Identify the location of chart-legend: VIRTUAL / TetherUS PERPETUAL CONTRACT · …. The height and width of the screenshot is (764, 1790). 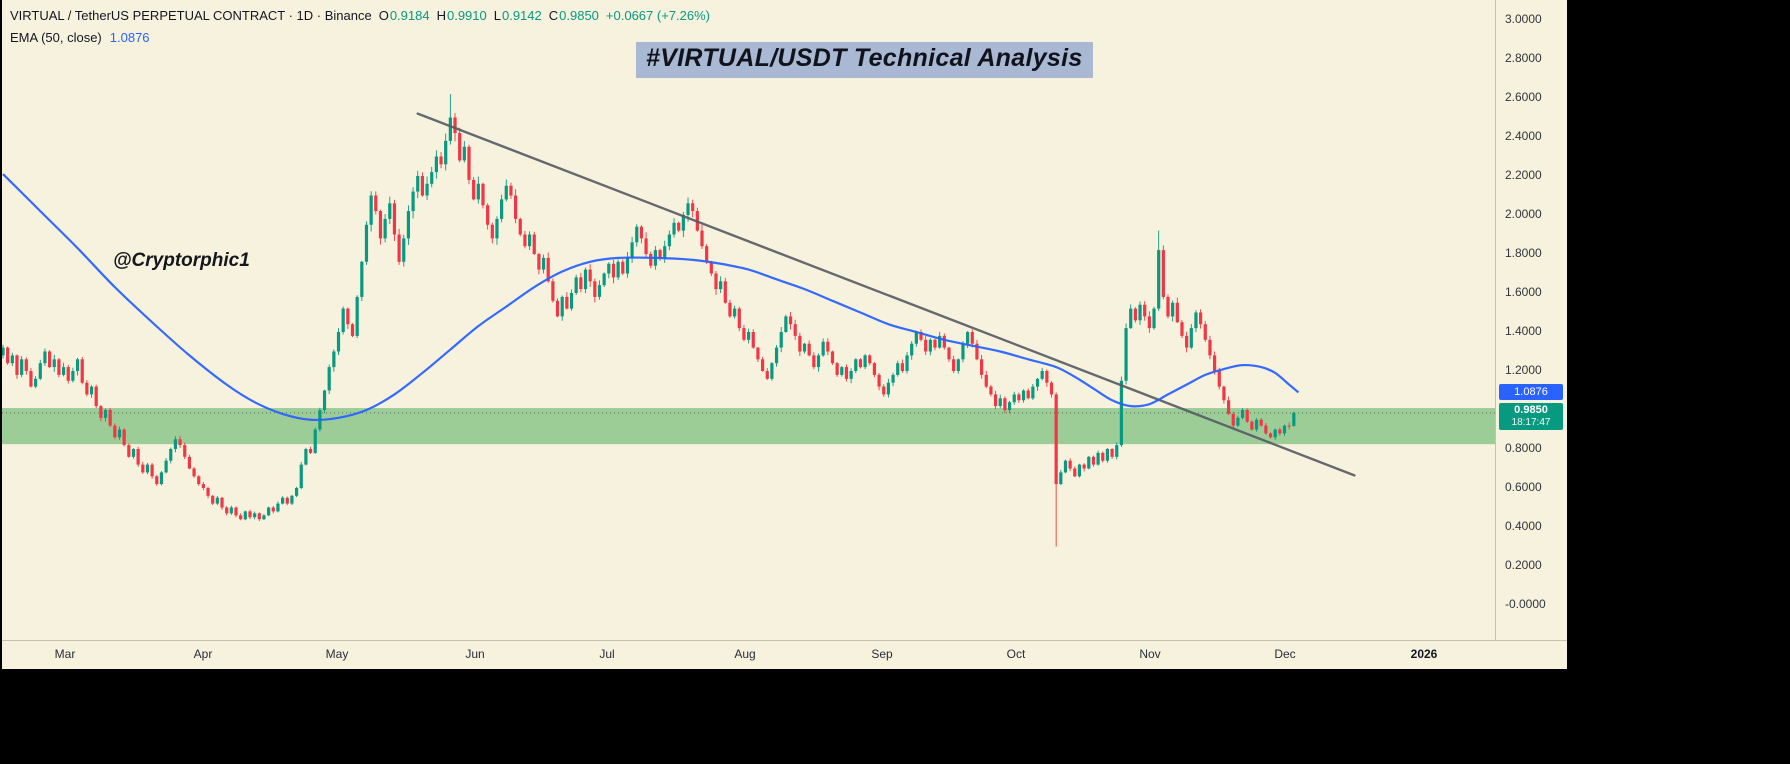
(360, 27).